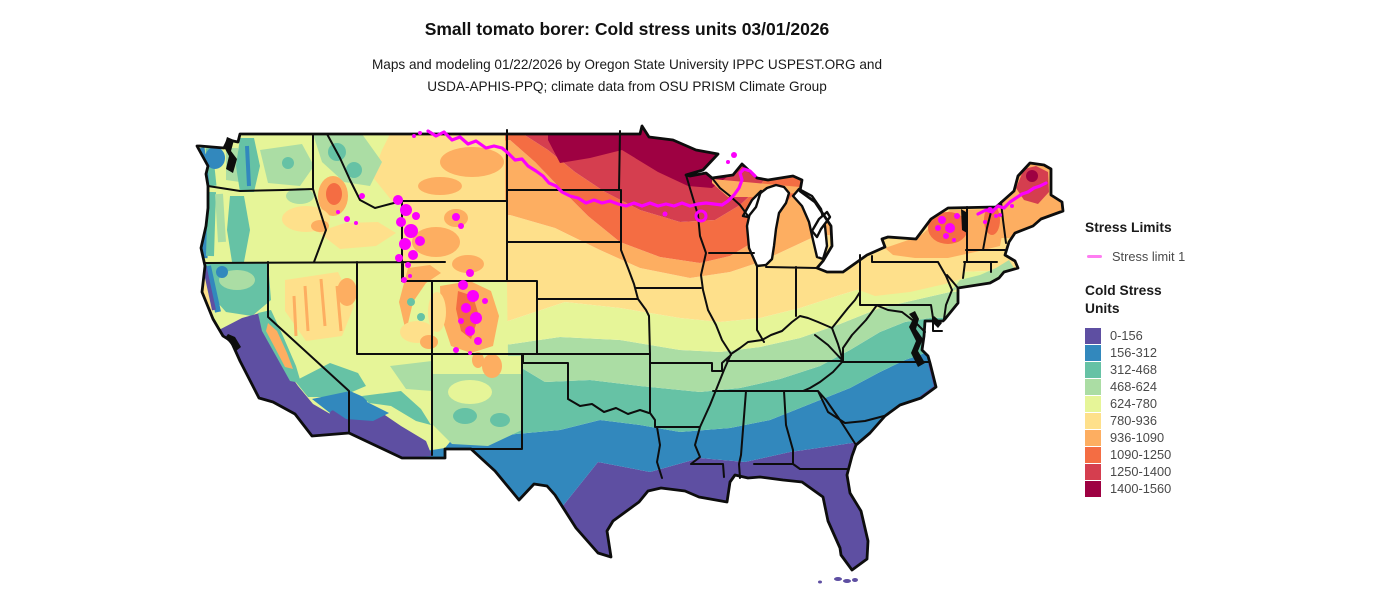 This screenshot has width=1400, height=594. Describe the element at coordinates (1094, 256) in the screenshot. I see `stress-limit-swatch` at that location.